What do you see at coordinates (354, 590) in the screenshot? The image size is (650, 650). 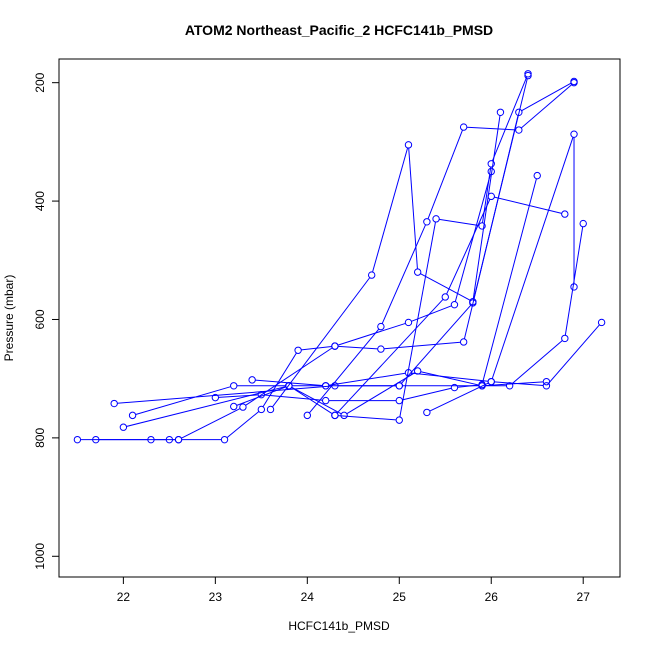 I see `x-axis: 22 23 24 25 26 27` at bounding box center [354, 590].